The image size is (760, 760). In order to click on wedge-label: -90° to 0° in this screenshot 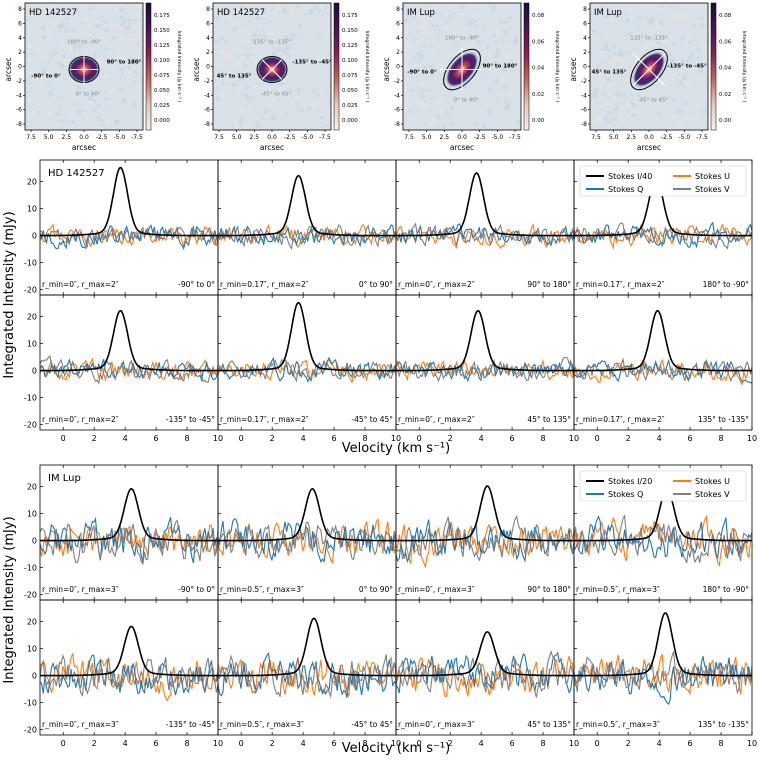, I will do `click(46, 77)`.